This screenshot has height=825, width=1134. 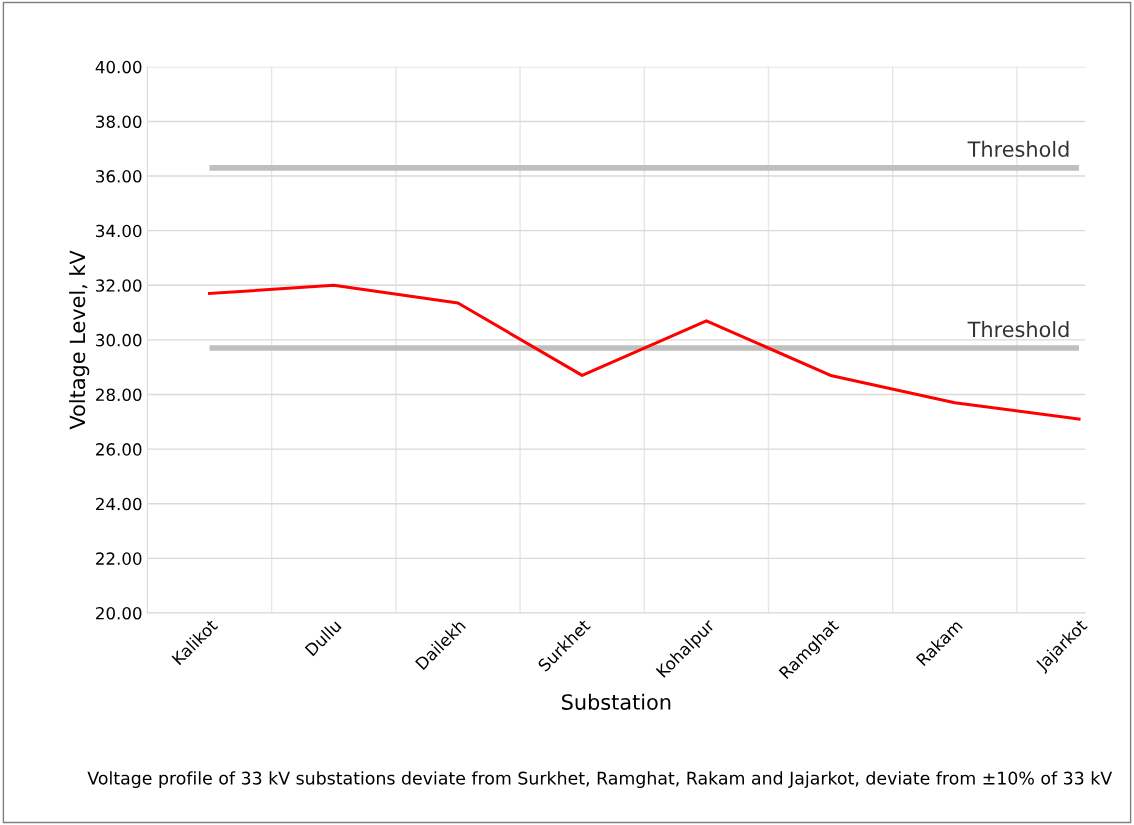 What do you see at coordinates (119, 122) in the screenshot?
I see `y-tick-label: 38.00` at bounding box center [119, 122].